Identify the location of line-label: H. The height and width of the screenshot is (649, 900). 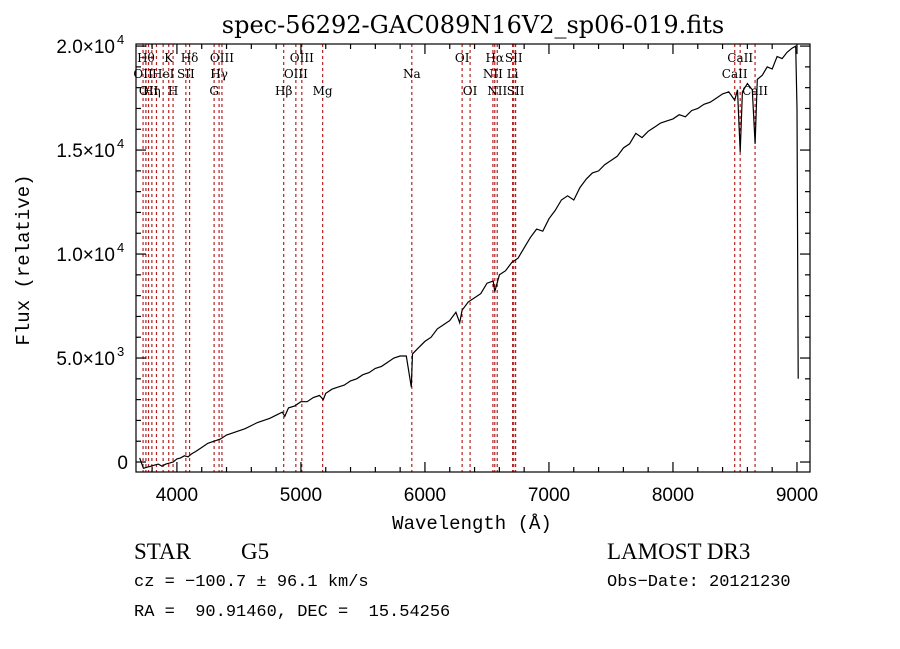
(173, 91).